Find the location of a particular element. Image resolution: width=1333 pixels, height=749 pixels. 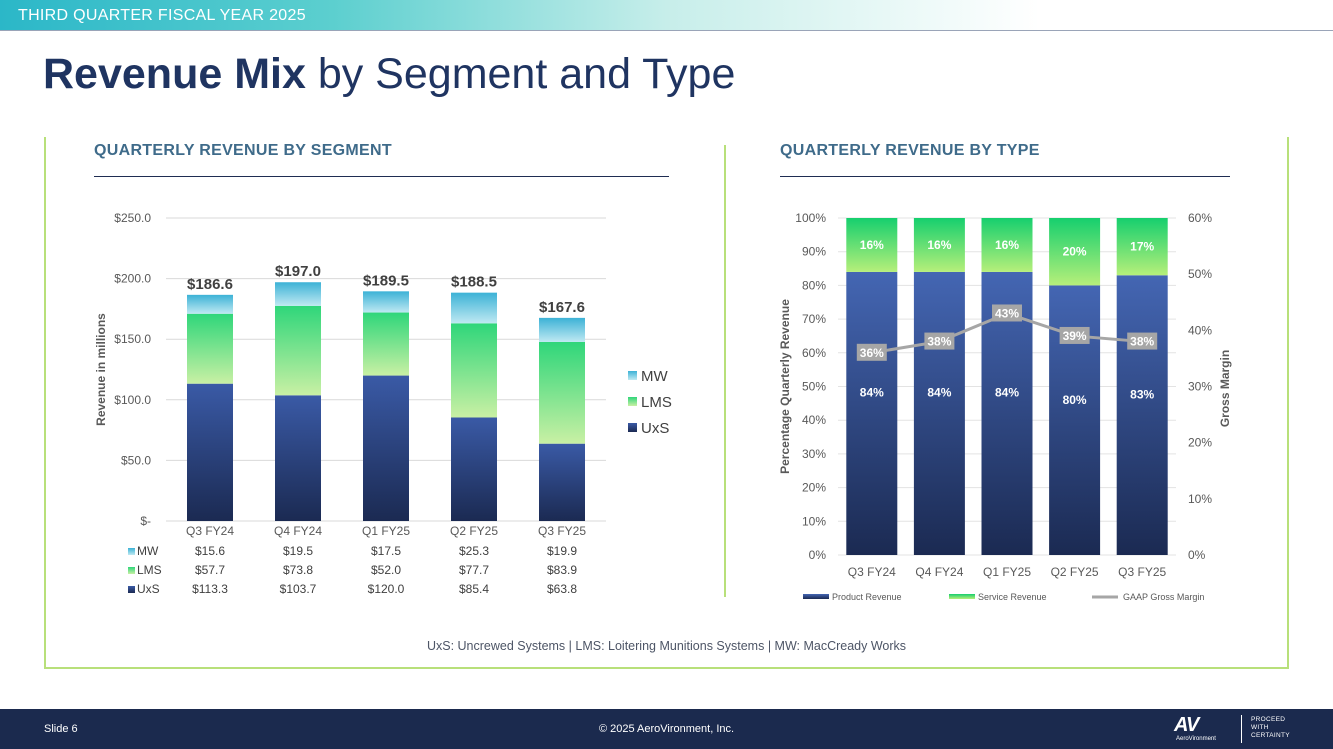

type-y-tick: 50% is located at coordinates (814, 387).